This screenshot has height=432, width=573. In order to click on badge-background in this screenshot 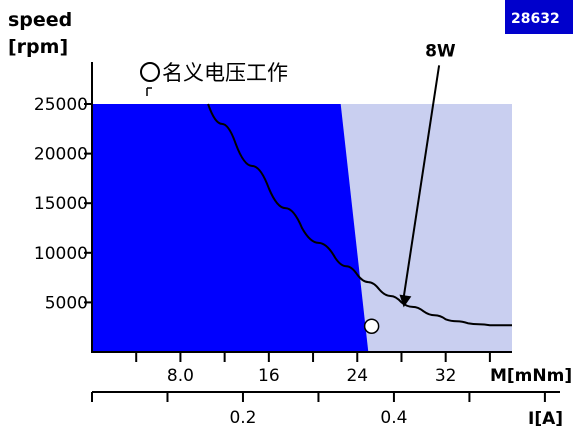, I will do `click(539, 17)`.